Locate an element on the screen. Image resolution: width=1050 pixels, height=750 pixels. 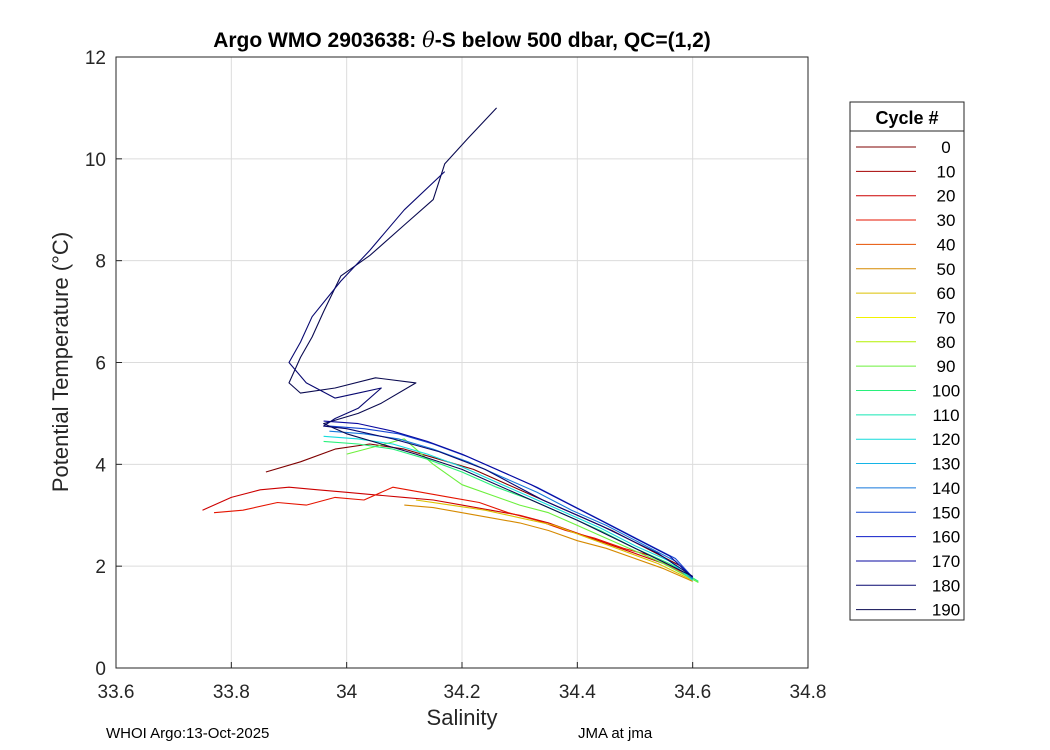
y-tick-label: 8 is located at coordinates (100, 262).